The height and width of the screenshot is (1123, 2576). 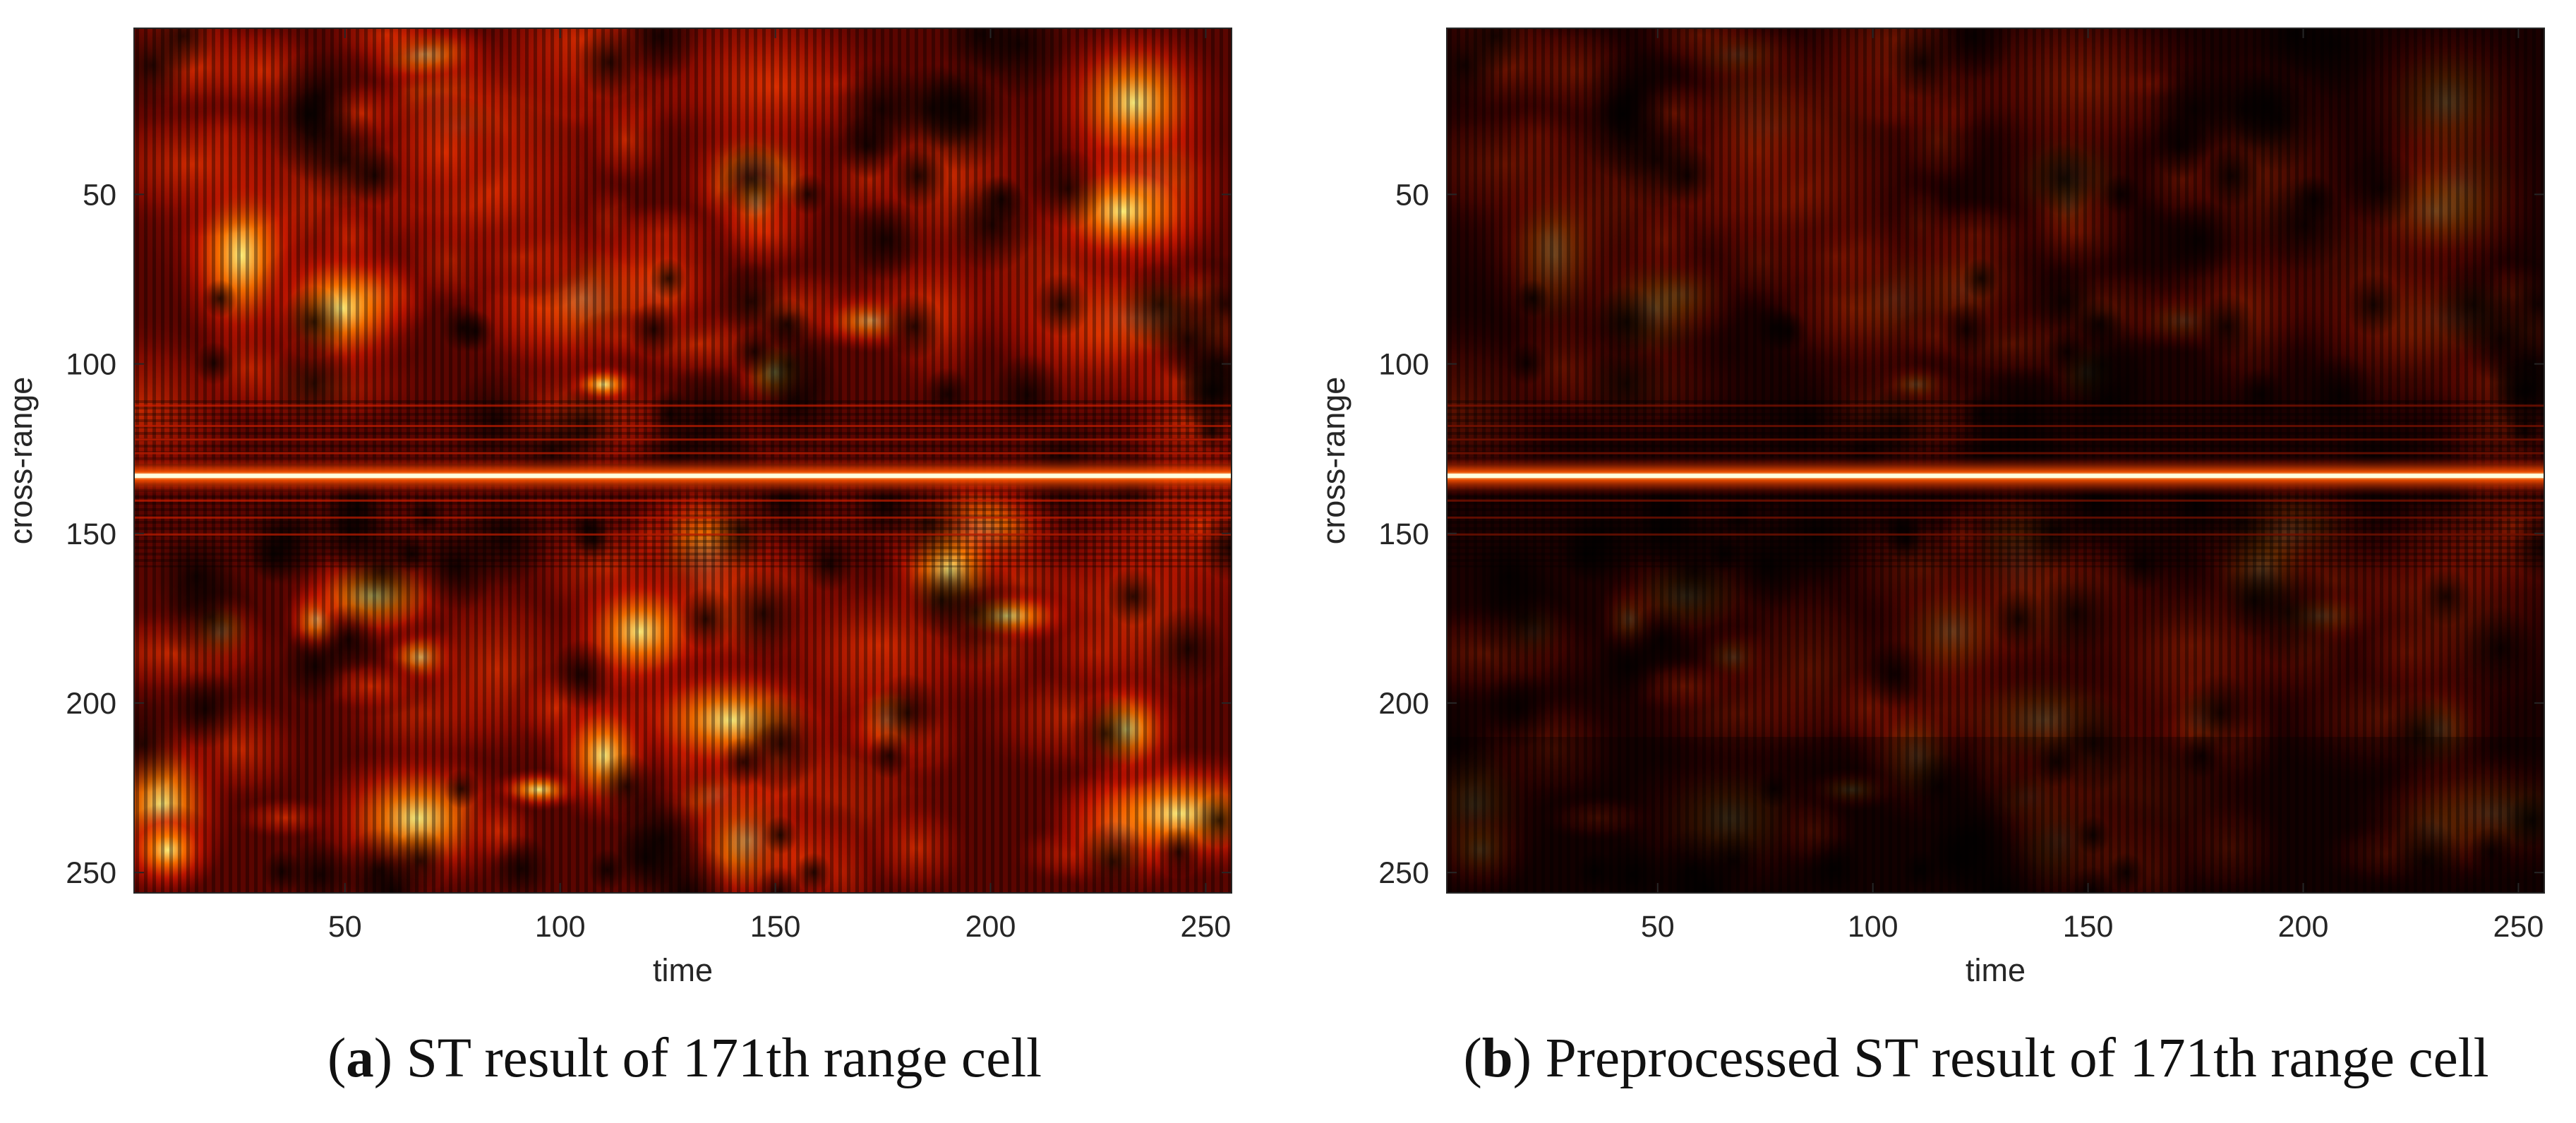 I want to click on caption-b-letter: b, so click(x=1497, y=1058).